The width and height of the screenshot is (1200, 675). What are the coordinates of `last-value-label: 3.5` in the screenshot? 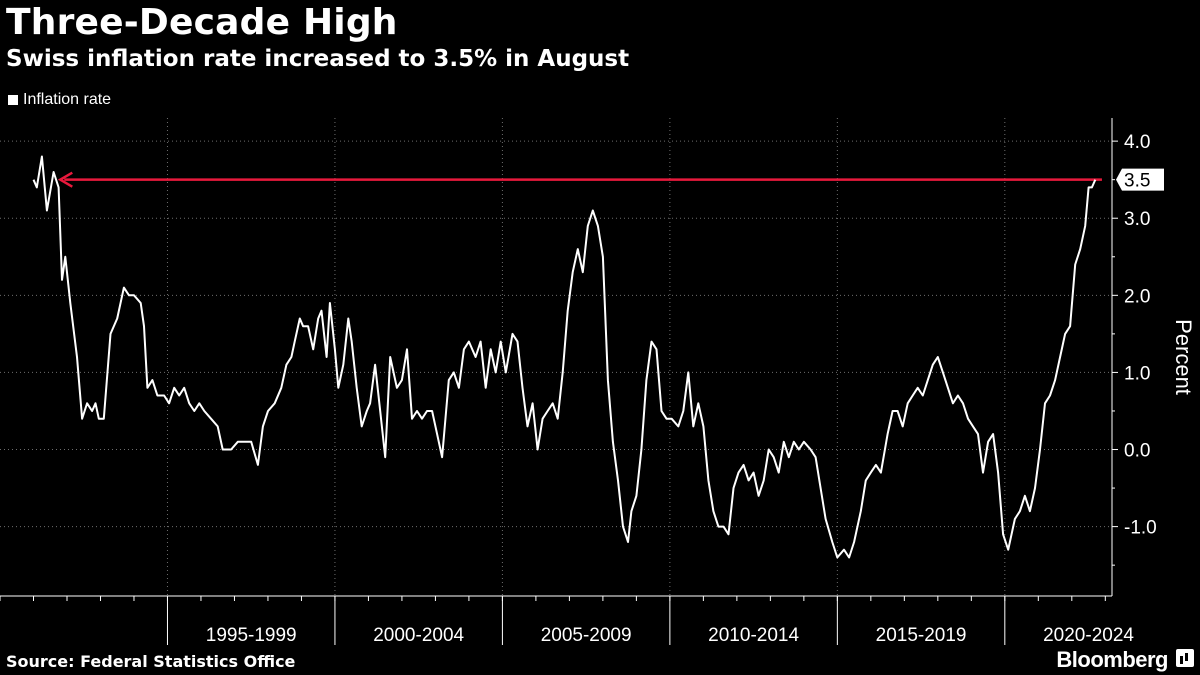 It's located at (1137, 181).